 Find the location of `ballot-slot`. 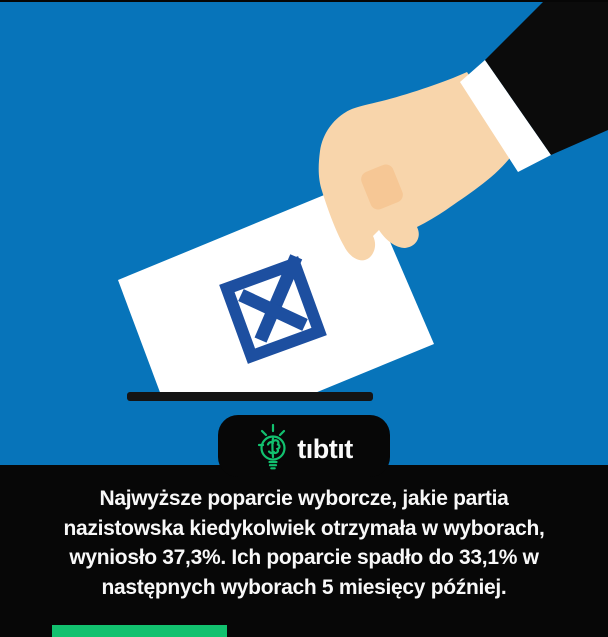

ballot-slot is located at coordinates (250, 396).